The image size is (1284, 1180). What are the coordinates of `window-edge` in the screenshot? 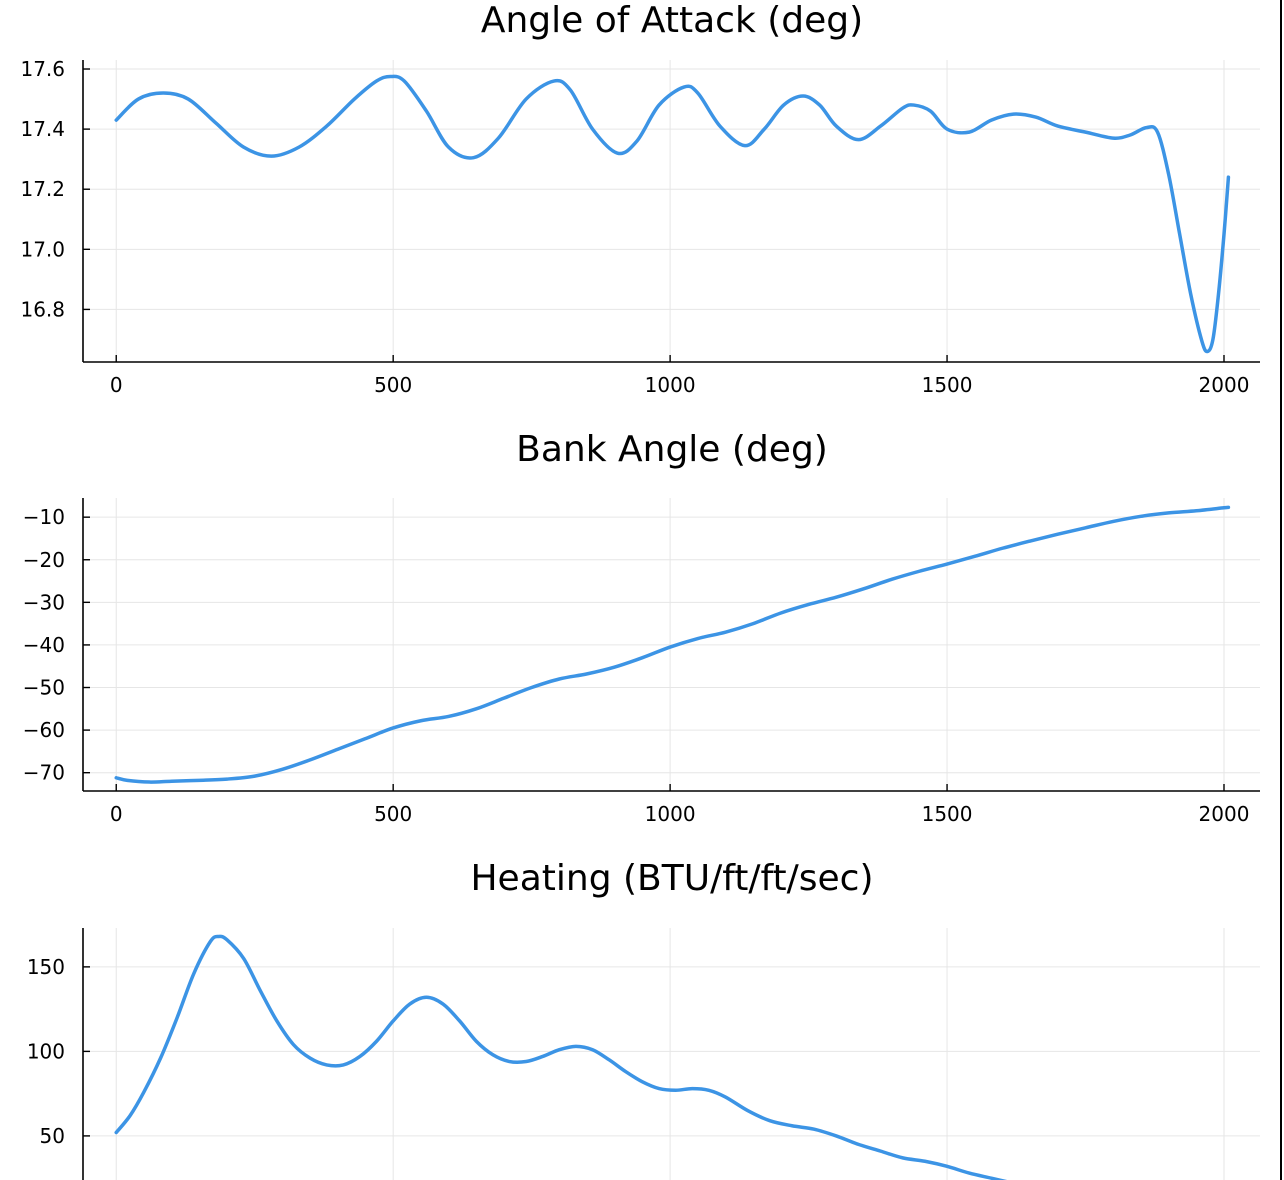 It's located at (1281, 590).